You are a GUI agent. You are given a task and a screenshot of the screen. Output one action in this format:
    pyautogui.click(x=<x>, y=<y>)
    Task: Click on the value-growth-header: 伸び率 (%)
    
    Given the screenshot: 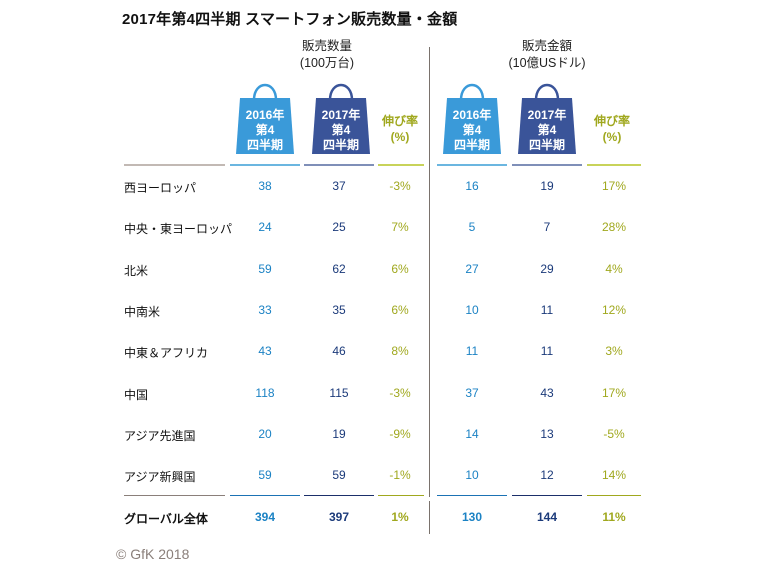 What is the action you would take?
    pyautogui.click(x=612, y=129)
    